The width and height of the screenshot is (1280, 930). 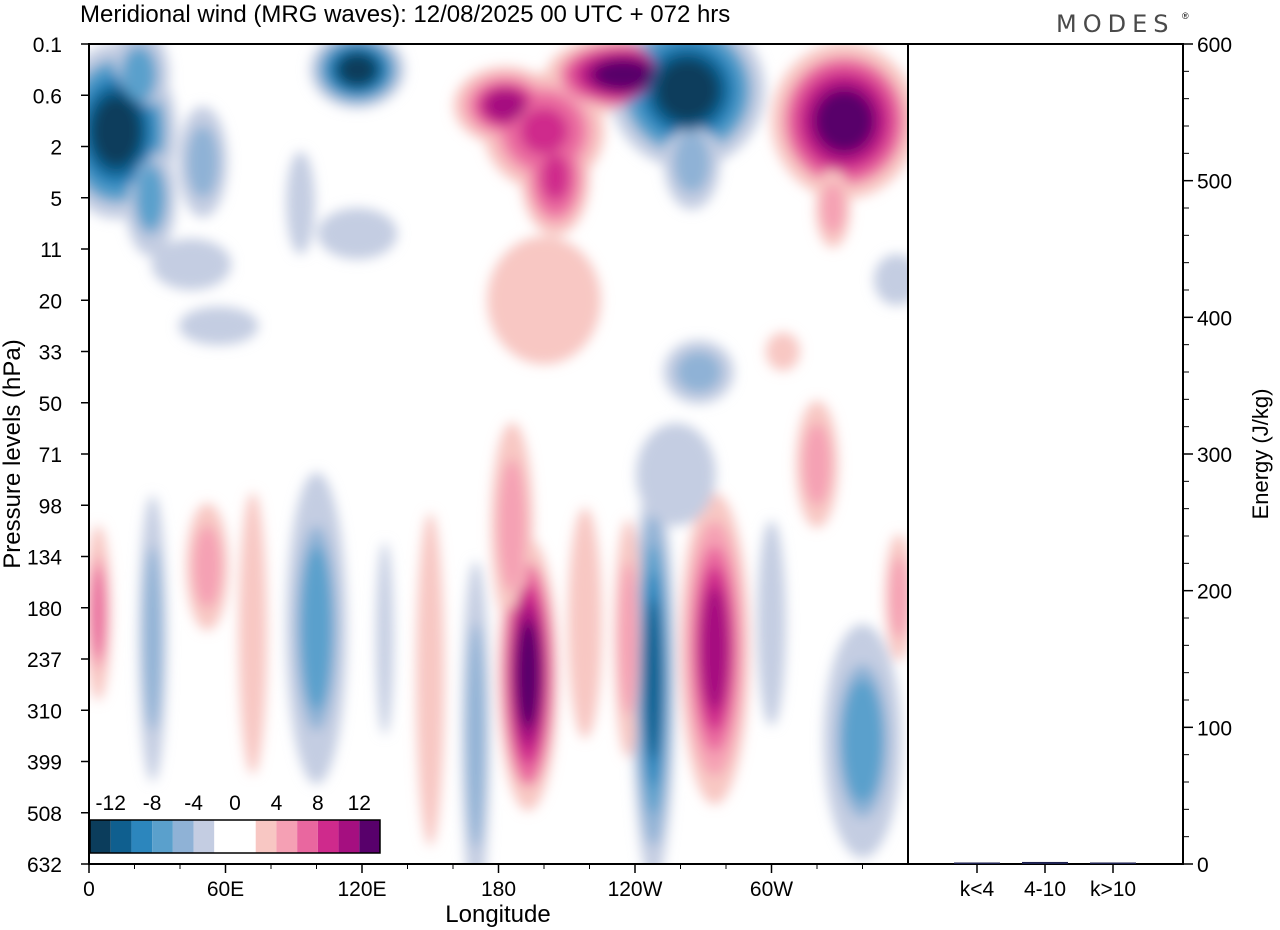 I want to click on x-tick-label: 60W, so click(x=771, y=889).